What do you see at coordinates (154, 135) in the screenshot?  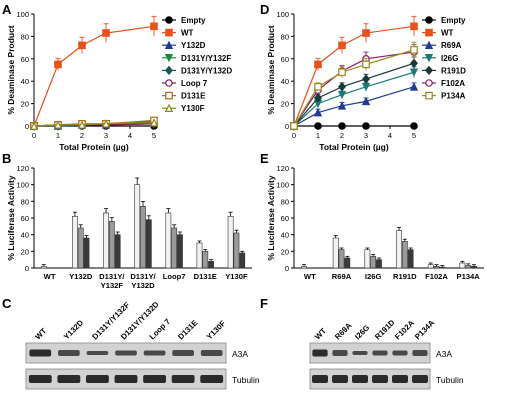 I see `chart-a-x-tick-label: 5` at bounding box center [154, 135].